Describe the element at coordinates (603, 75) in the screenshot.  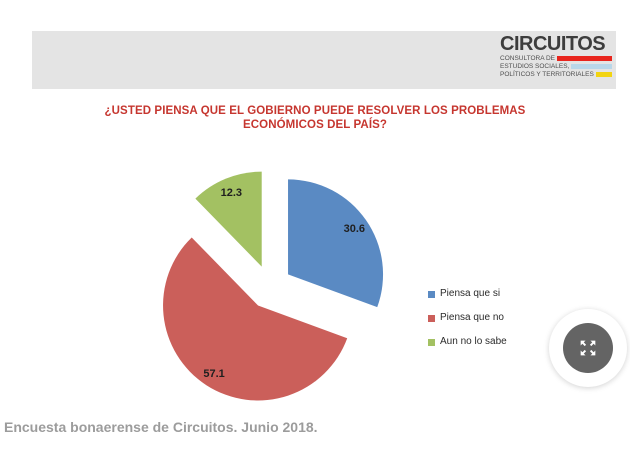
I see `logo-yellow-bar` at that location.